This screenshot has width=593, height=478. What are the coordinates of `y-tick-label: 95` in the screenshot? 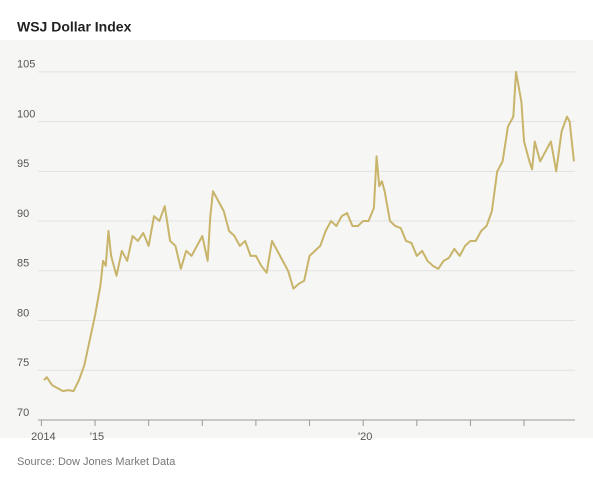 It's located at (23, 164).